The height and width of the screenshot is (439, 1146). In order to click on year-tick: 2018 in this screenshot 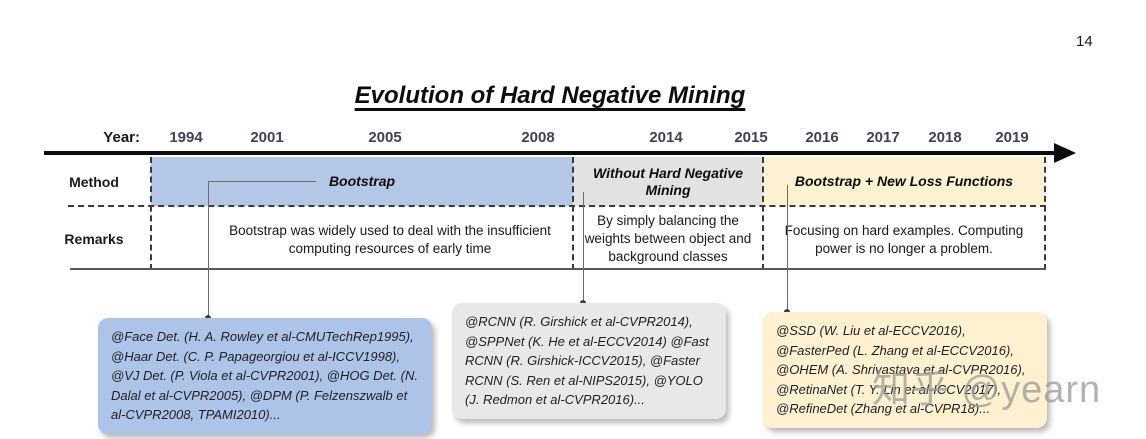, I will do `click(945, 137)`.